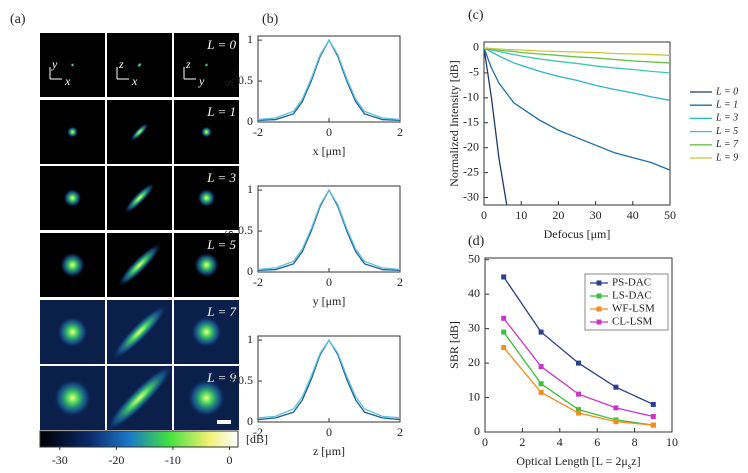 This screenshot has height=473, width=748. I want to click on legend-label: PS-DAC, so click(631, 283).